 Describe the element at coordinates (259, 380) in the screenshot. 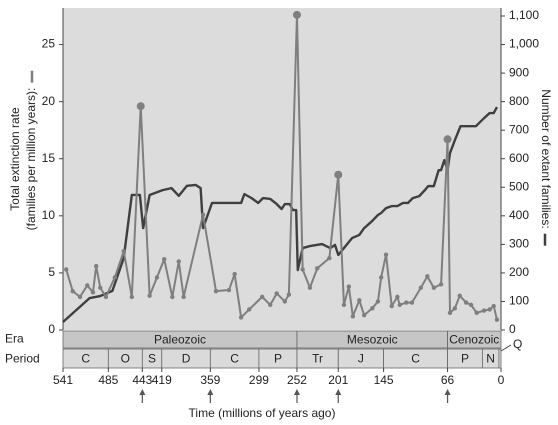

I see `x-tick-label: 299` at that location.